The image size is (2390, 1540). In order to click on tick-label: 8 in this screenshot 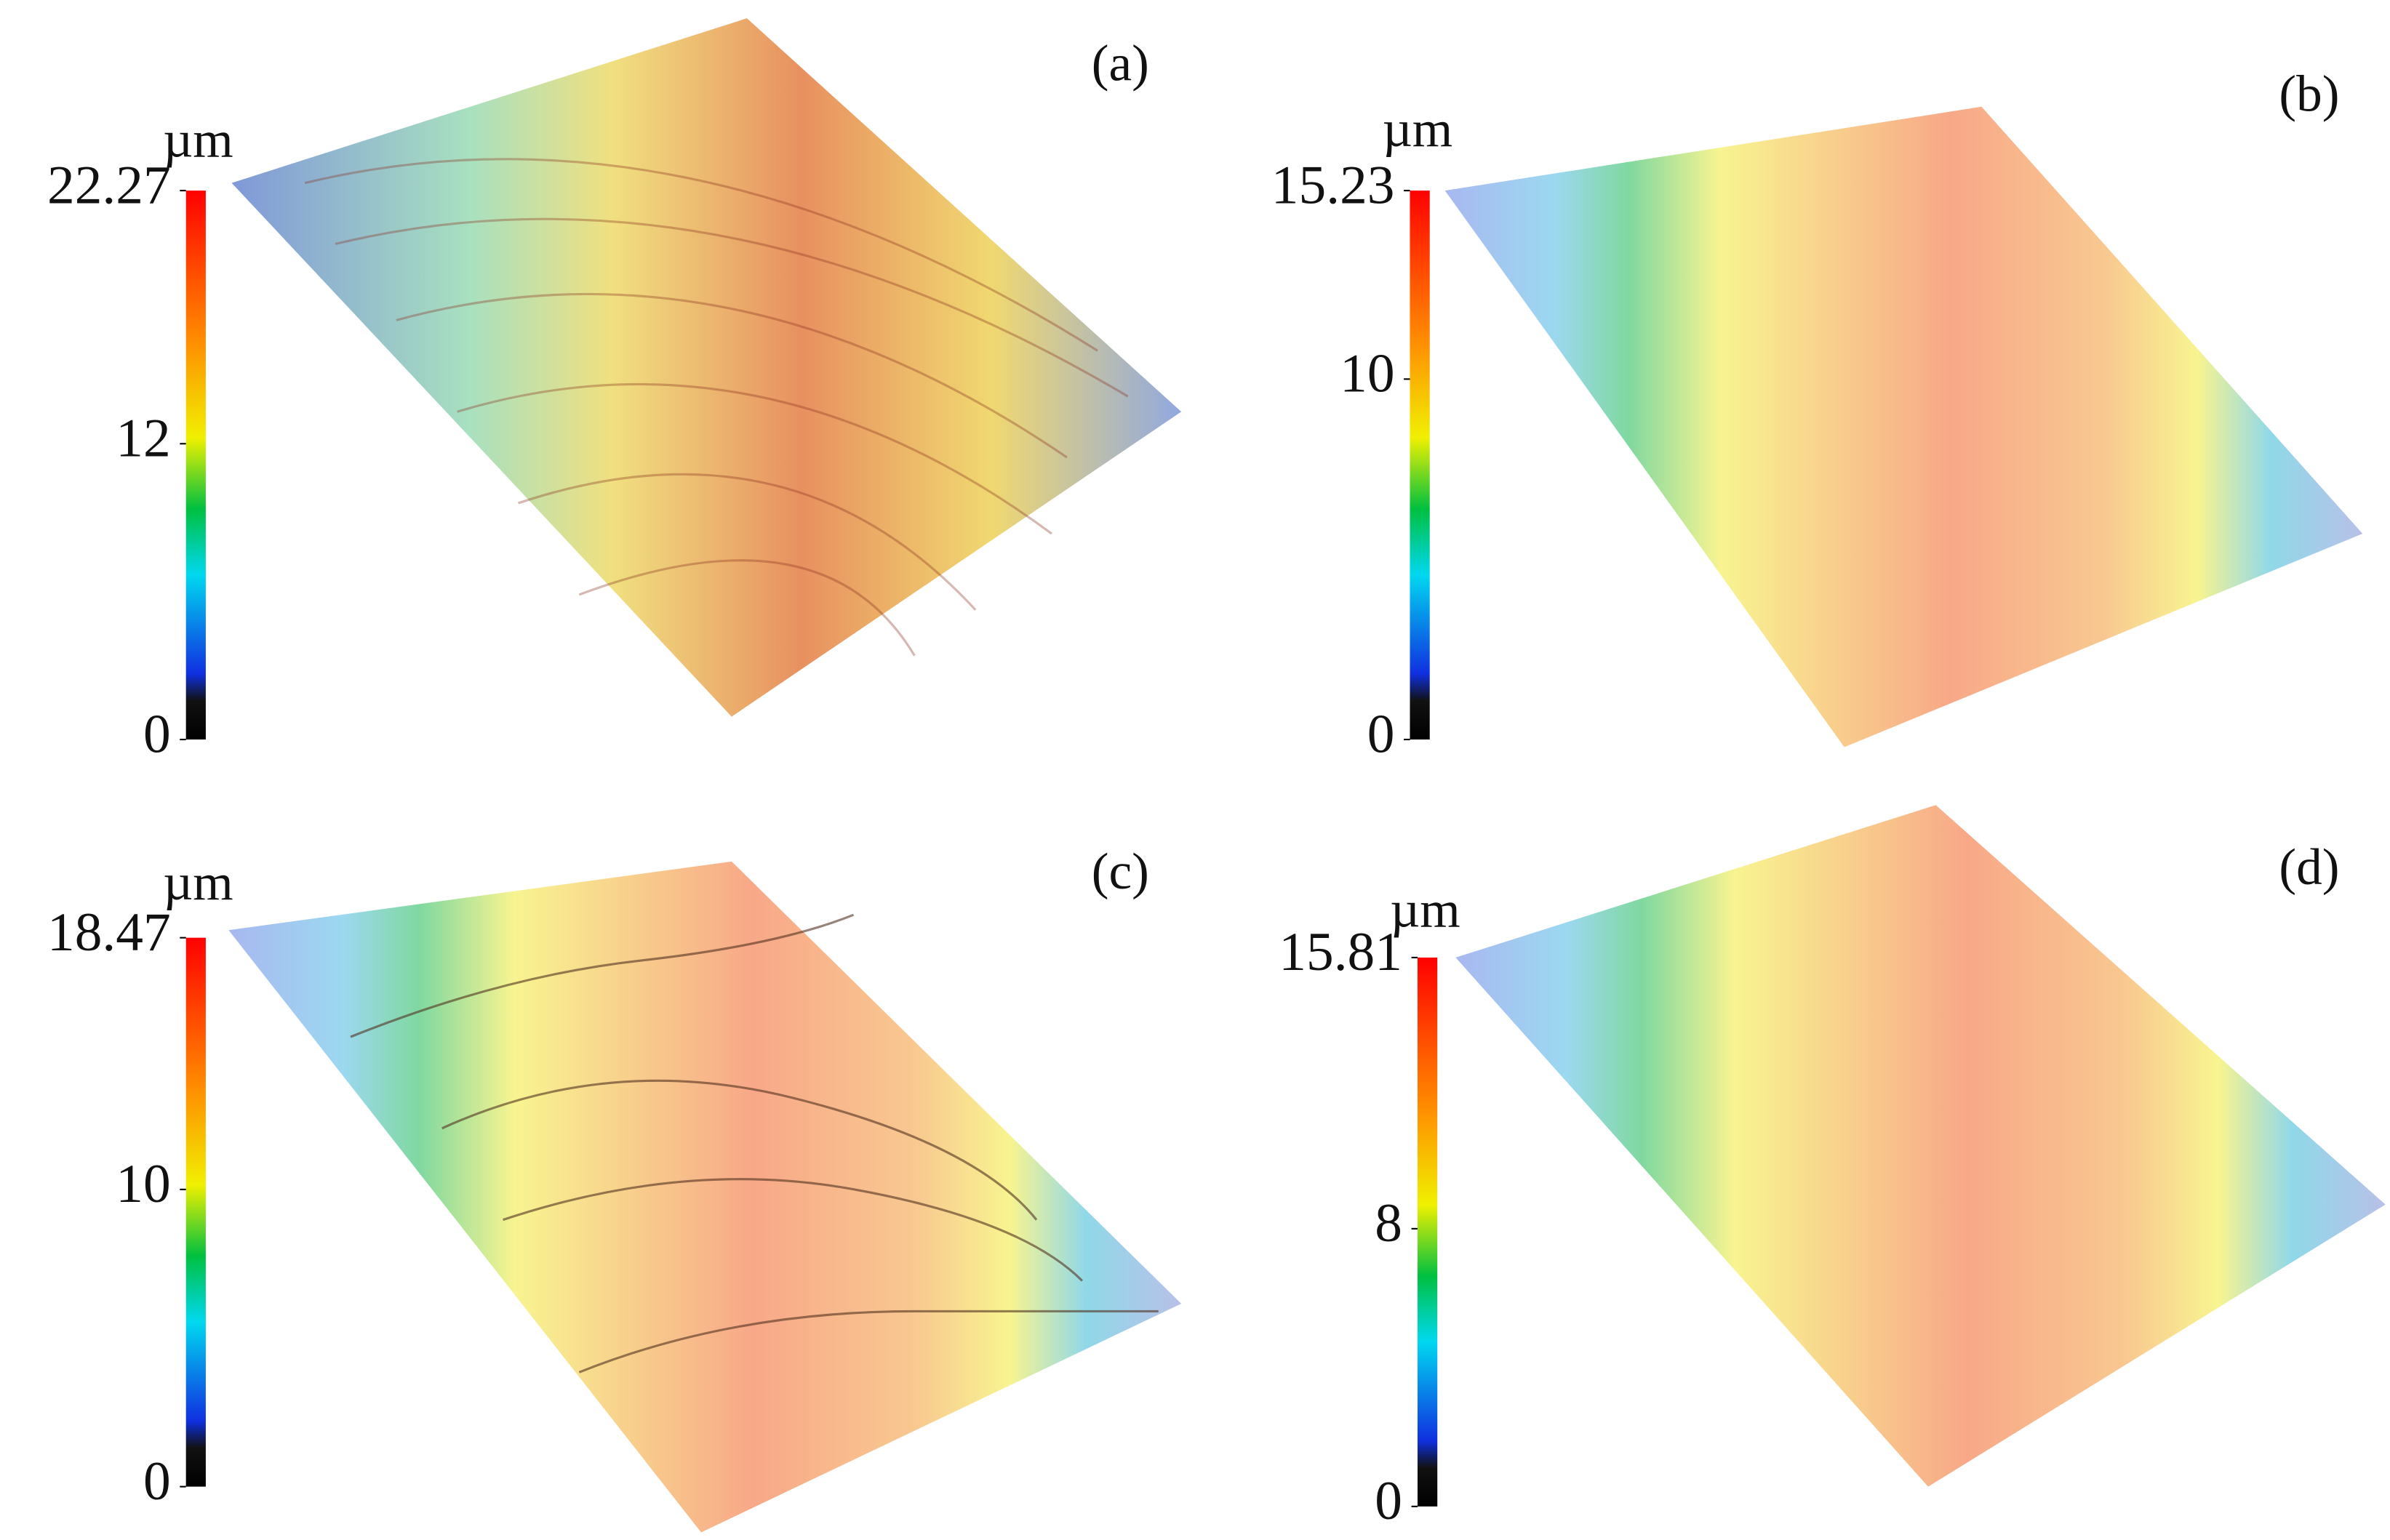, I will do `click(1388, 1223)`.